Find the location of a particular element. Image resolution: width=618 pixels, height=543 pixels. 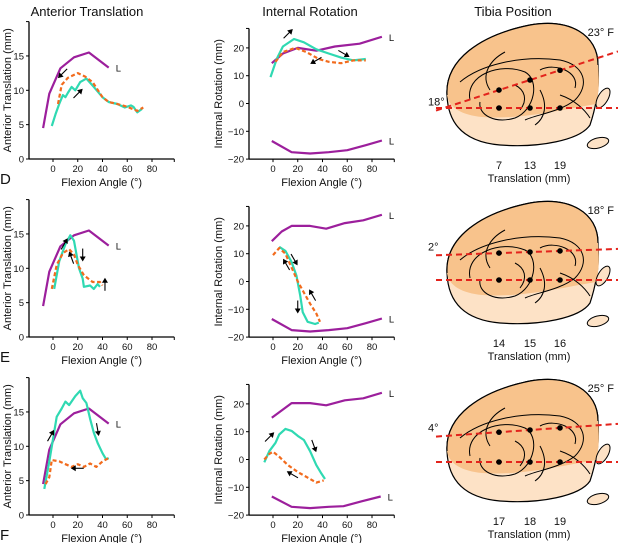

flexion-angle-label: 25° F is located at coordinates (601, 389).